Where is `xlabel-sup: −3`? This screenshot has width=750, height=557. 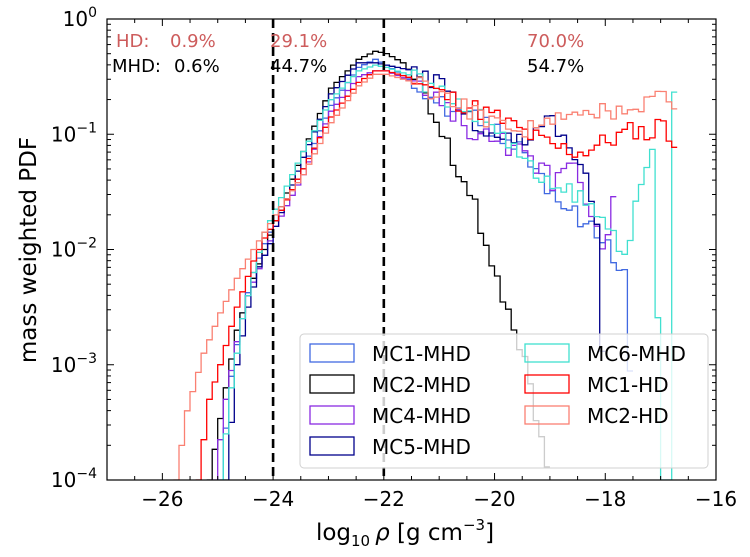 xlabel-sup: −3 is located at coordinates (474, 525).